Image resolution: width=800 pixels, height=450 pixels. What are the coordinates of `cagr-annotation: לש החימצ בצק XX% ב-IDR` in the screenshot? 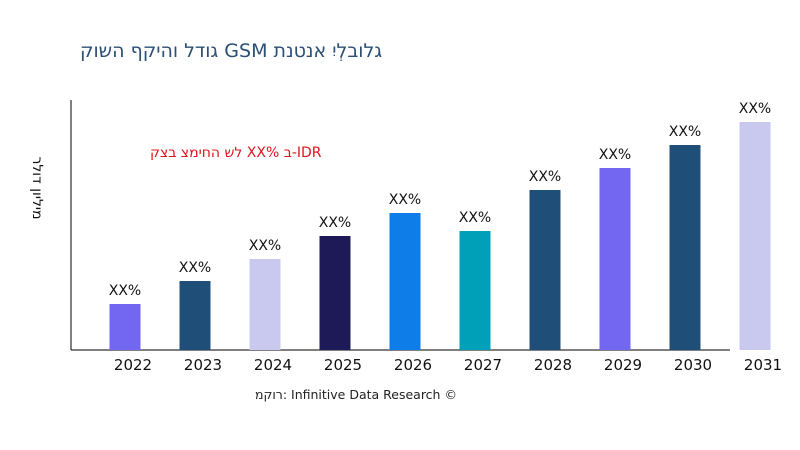 It's located at (236, 153).